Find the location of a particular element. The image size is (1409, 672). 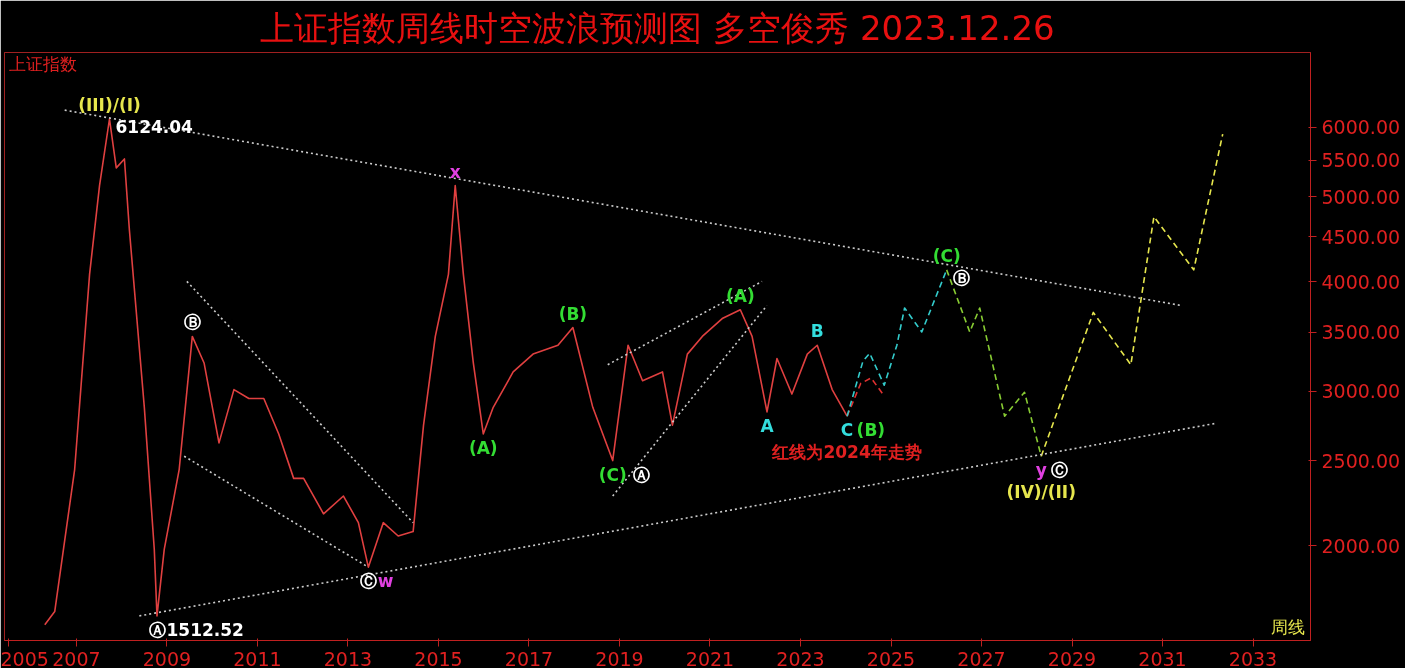

y-tick-label: 5500.00 is located at coordinates (1361, 160).